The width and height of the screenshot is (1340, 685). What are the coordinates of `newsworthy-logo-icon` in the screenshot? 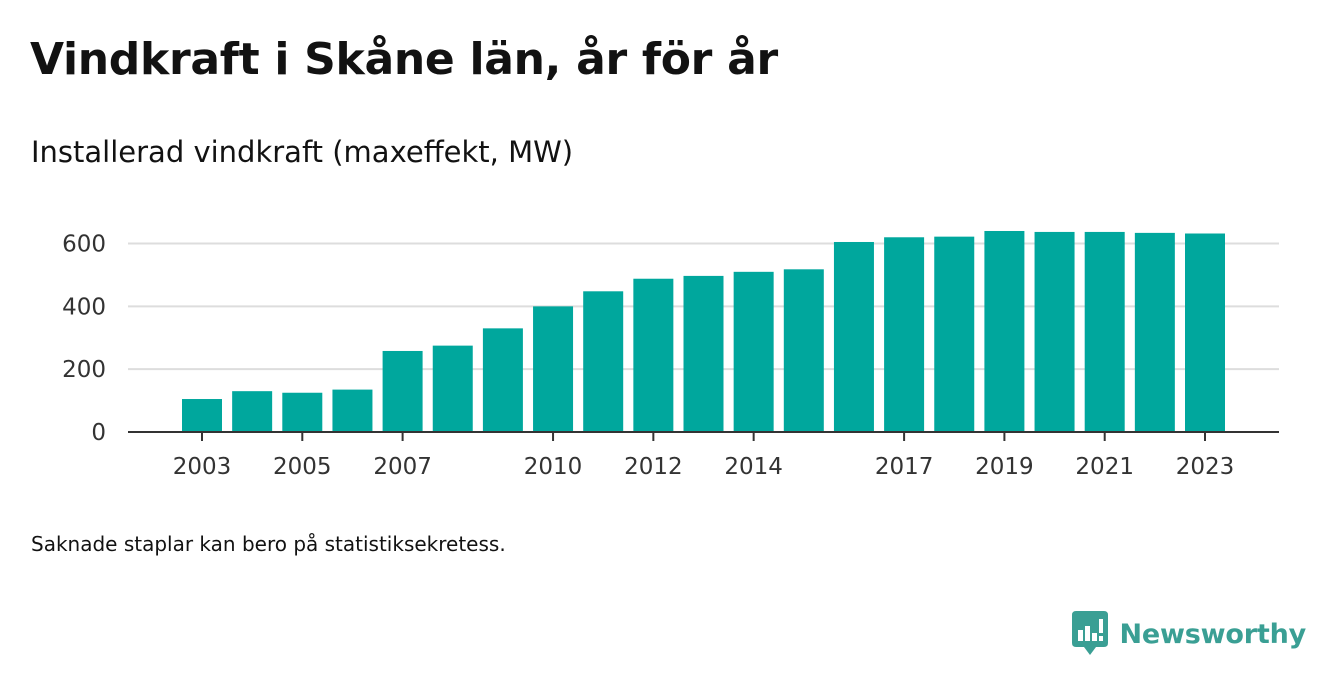 It's located at (1089, 633).